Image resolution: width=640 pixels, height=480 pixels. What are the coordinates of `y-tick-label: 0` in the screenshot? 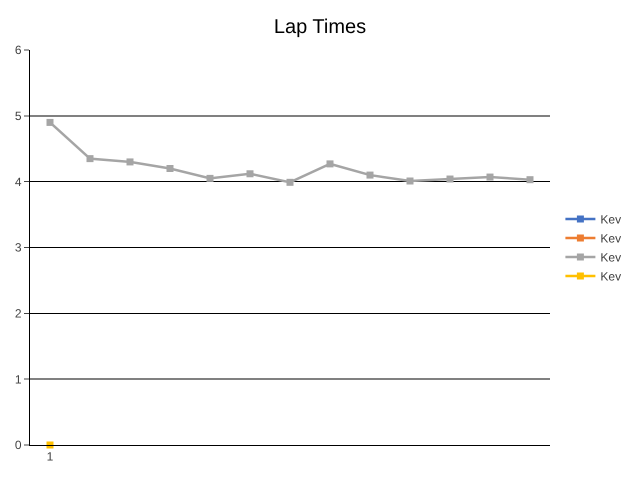 It's located at (18, 445).